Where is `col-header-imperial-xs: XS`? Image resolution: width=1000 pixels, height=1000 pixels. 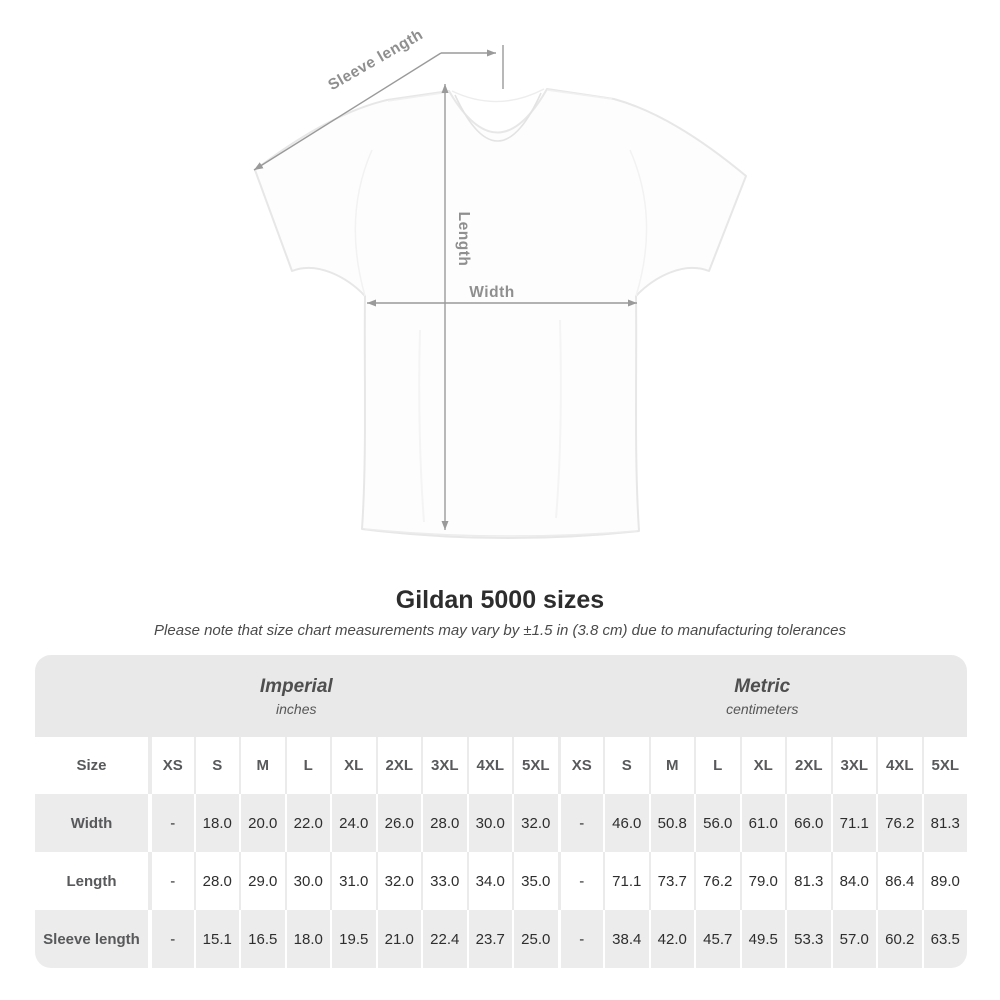 col-header-imperial-xs: XS is located at coordinates (171, 765).